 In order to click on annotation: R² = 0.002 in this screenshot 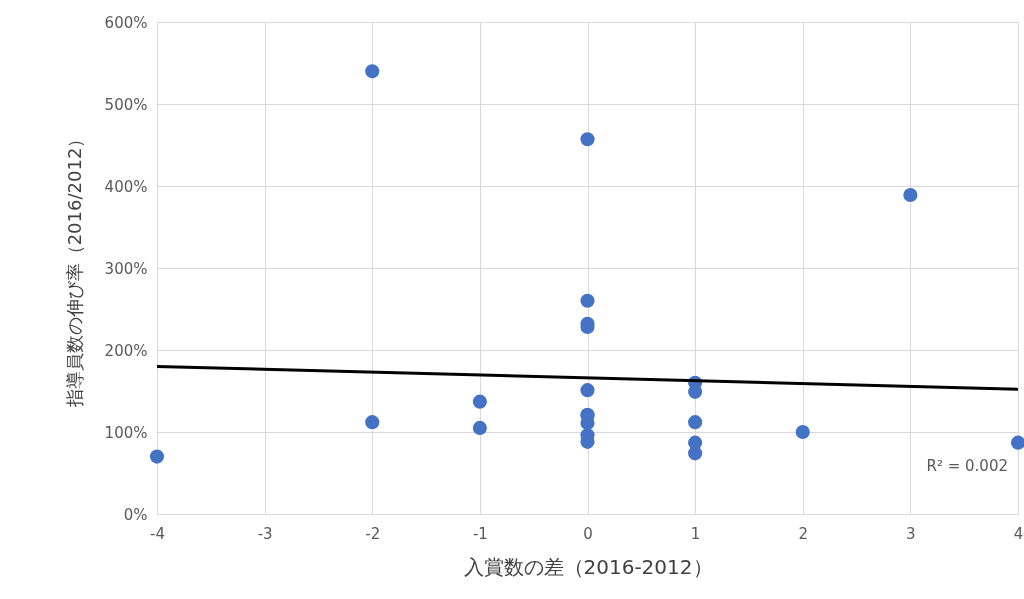, I will do `click(967, 466)`.